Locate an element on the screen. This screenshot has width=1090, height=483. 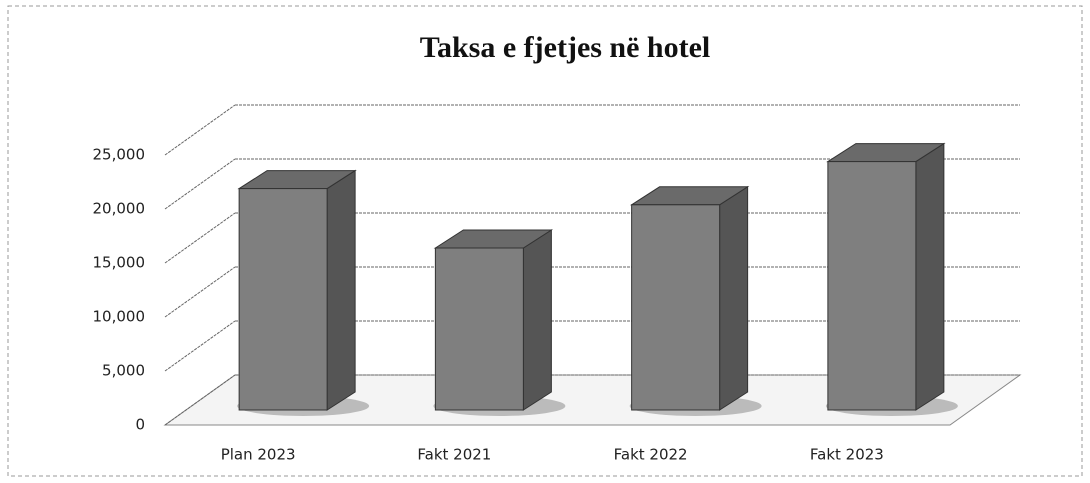
y-tick-label: 10,000 is located at coordinates (119, 317).